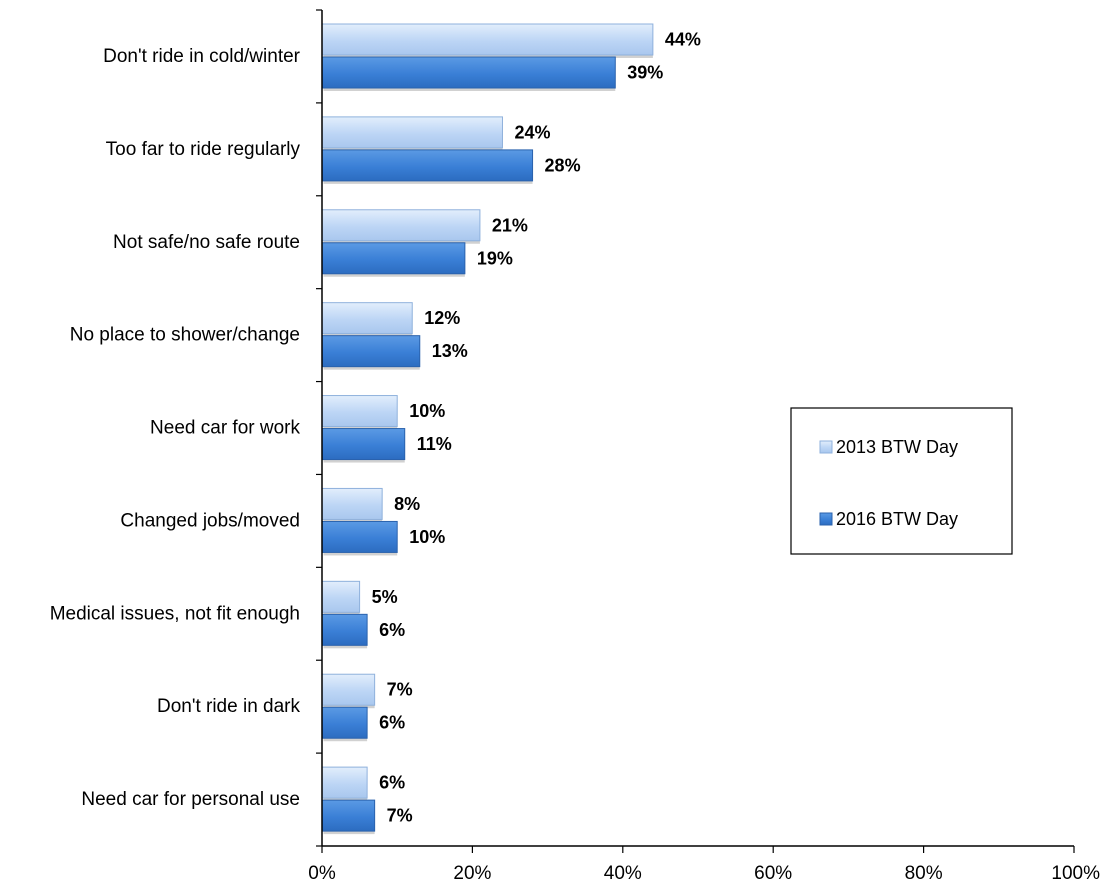 The height and width of the screenshot is (888, 1104). Describe the element at coordinates (924, 873) in the screenshot. I see `x-tick-label: 80%` at that location.